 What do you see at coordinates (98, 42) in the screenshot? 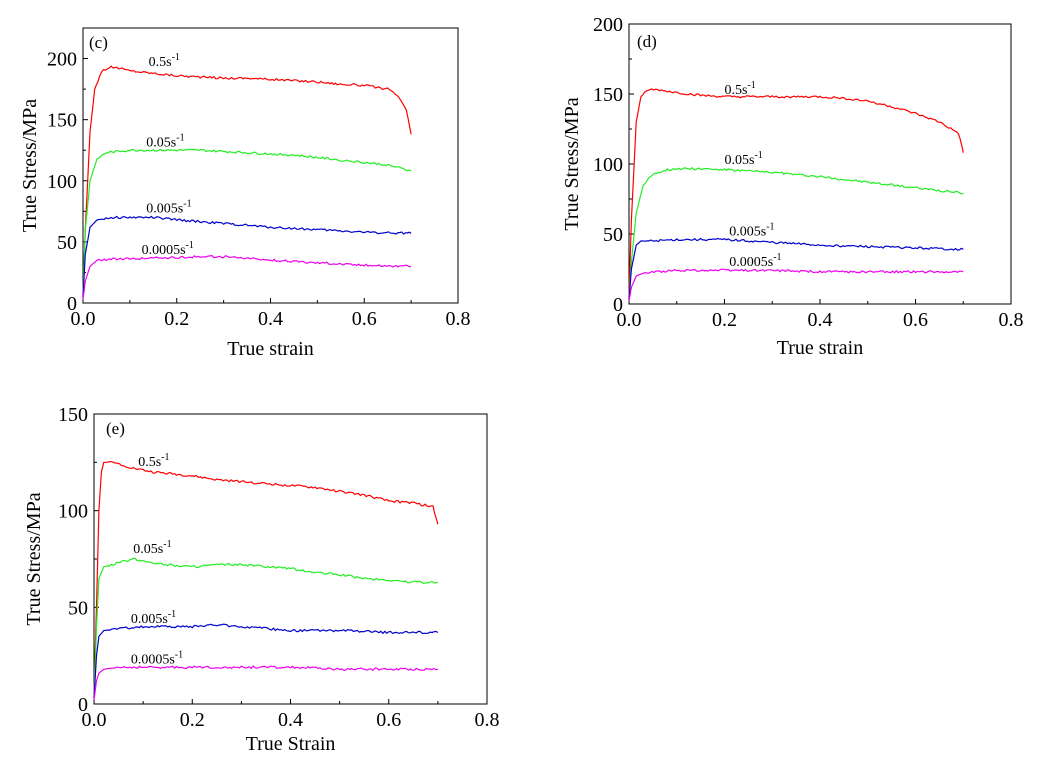
I see `panel-label: (c)` at bounding box center [98, 42].